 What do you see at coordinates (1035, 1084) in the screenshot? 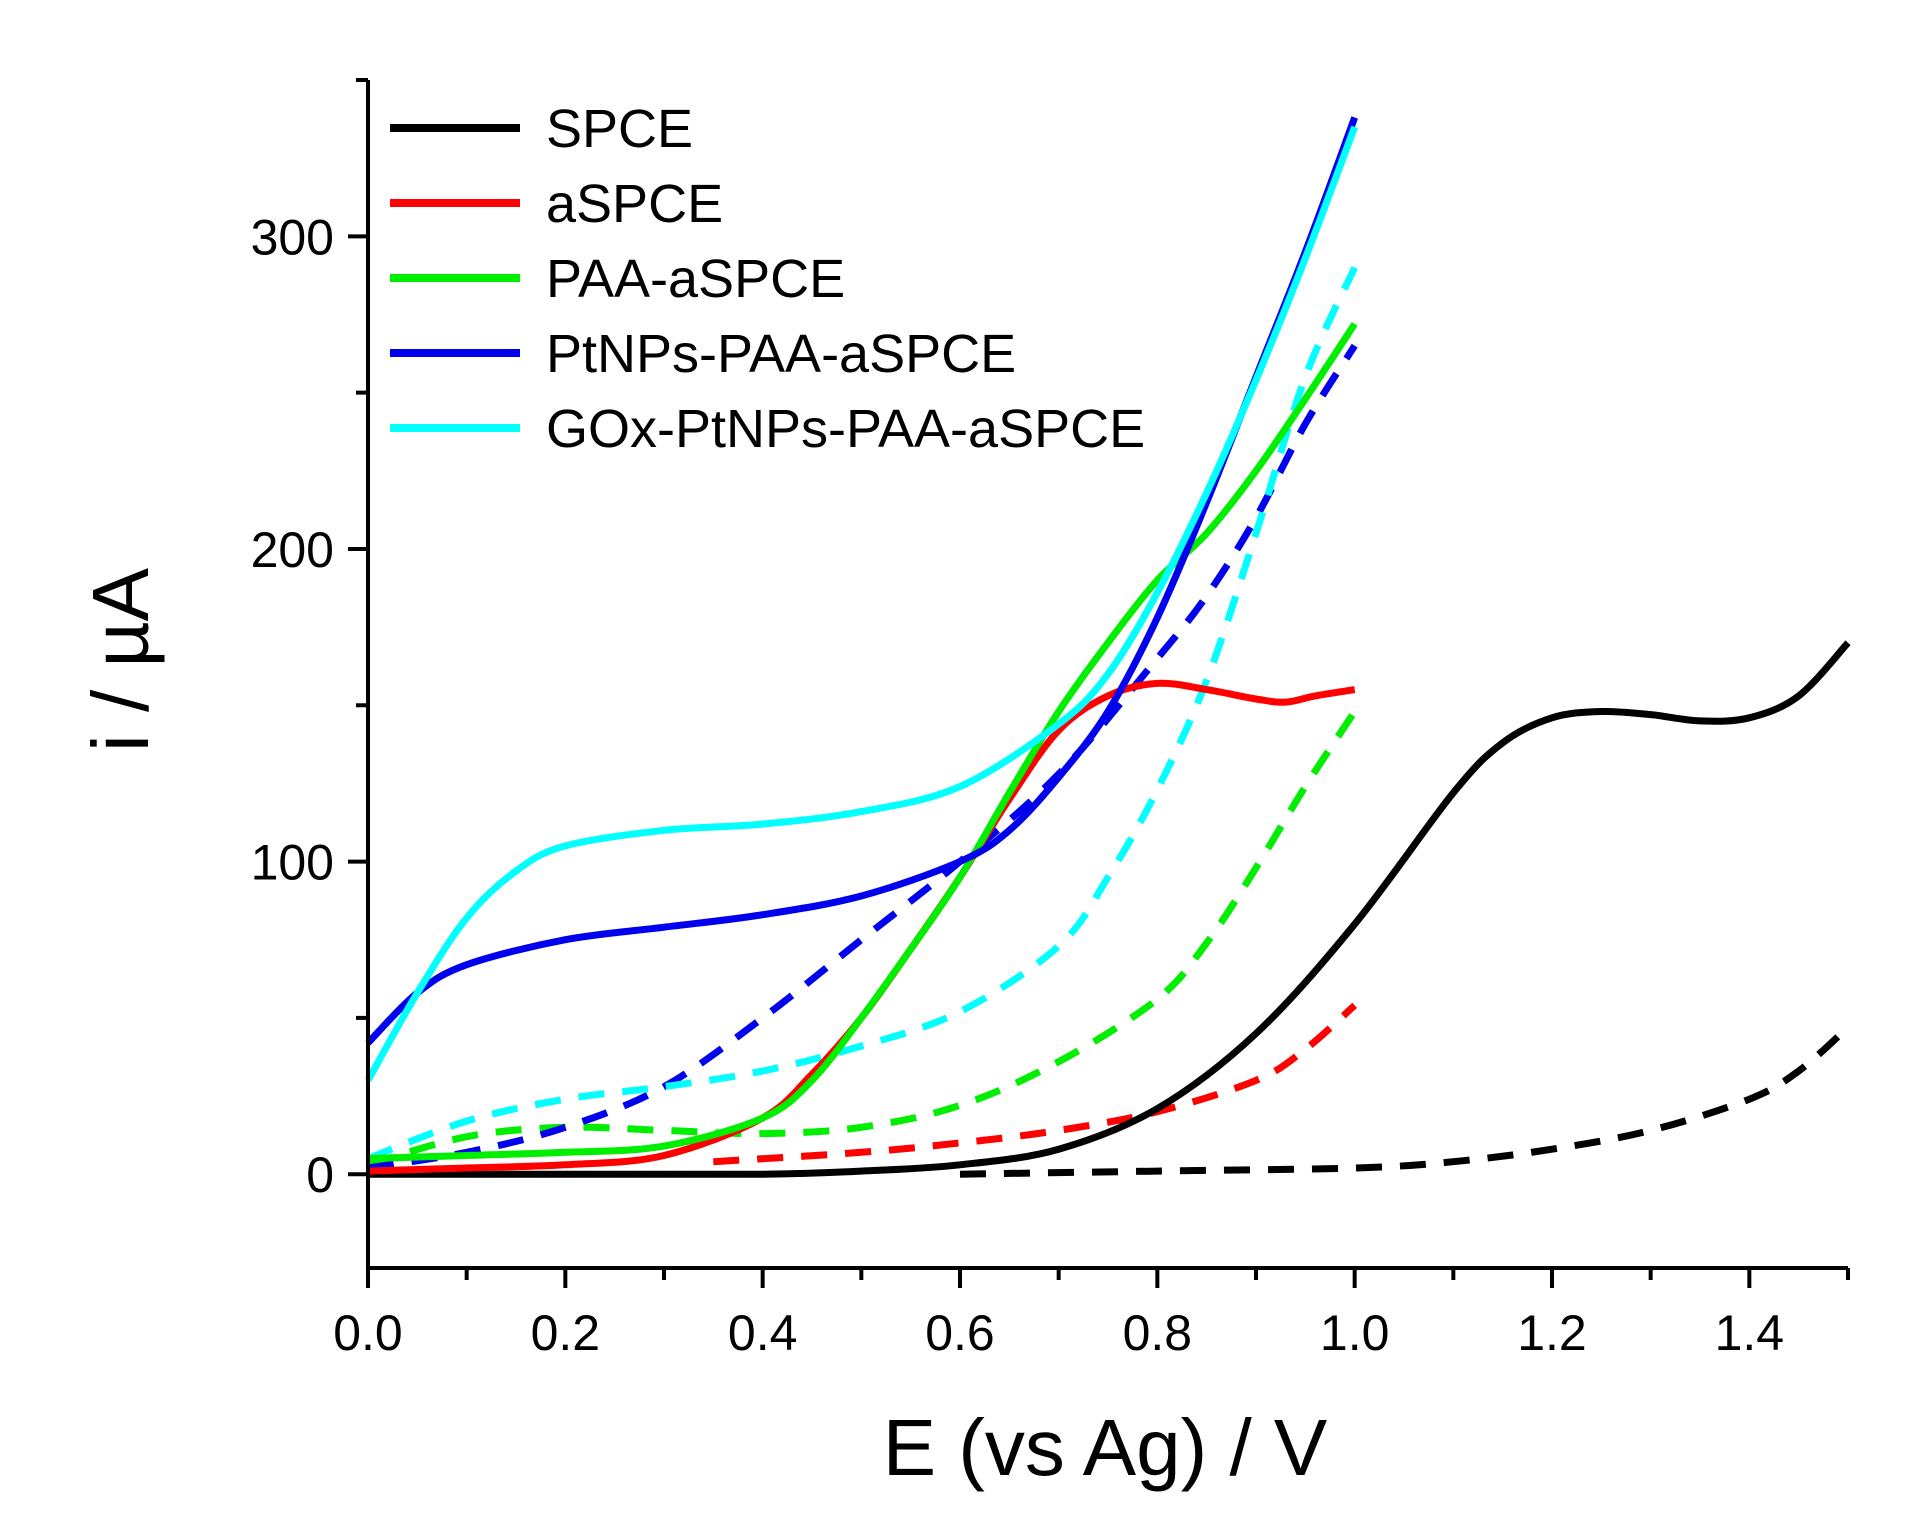
I see `series-line-aspce-dashed` at bounding box center [1035, 1084].